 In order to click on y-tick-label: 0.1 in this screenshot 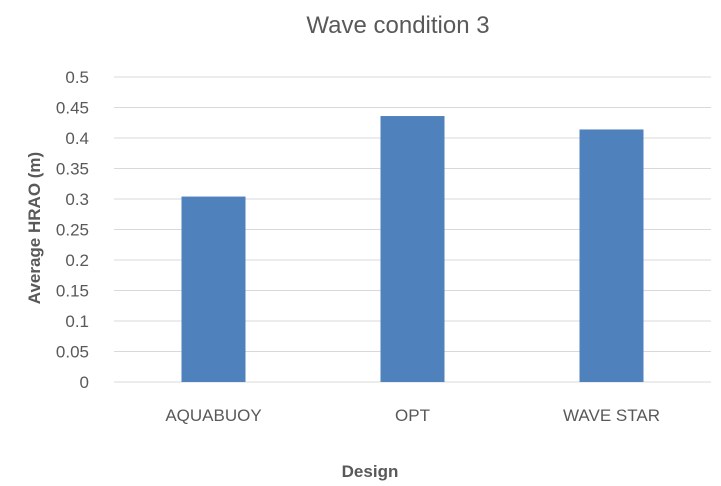, I will do `click(77, 321)`.